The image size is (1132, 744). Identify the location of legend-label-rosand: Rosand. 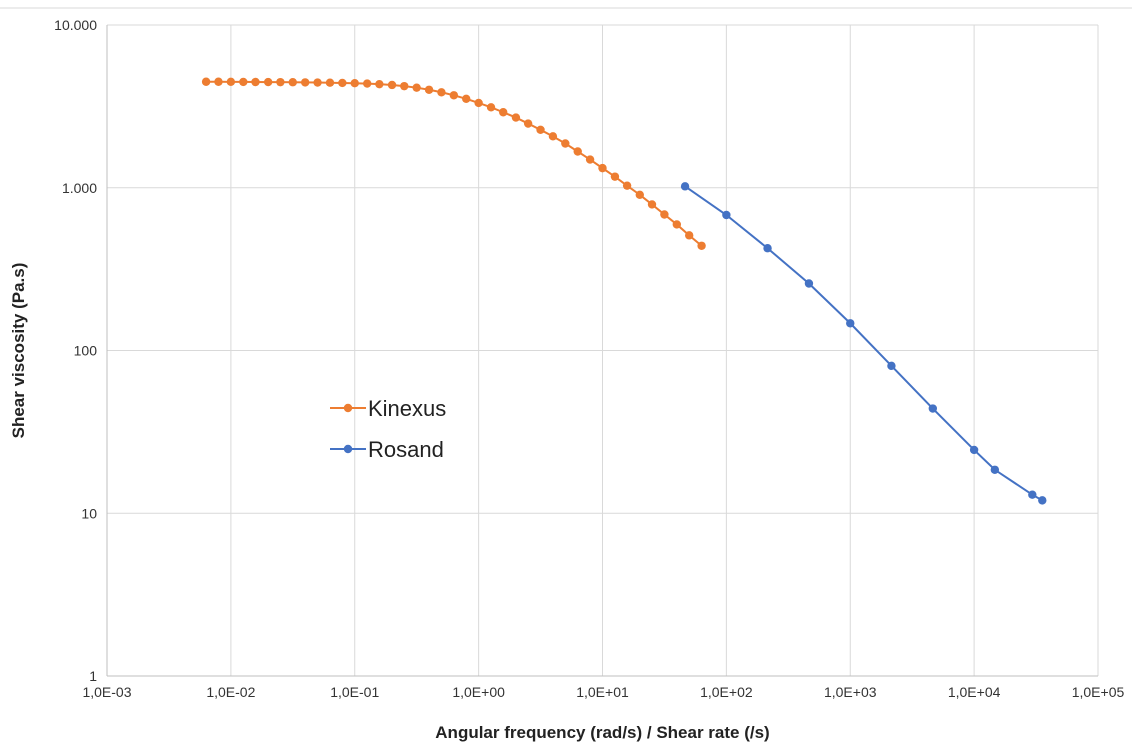
(406, 449).